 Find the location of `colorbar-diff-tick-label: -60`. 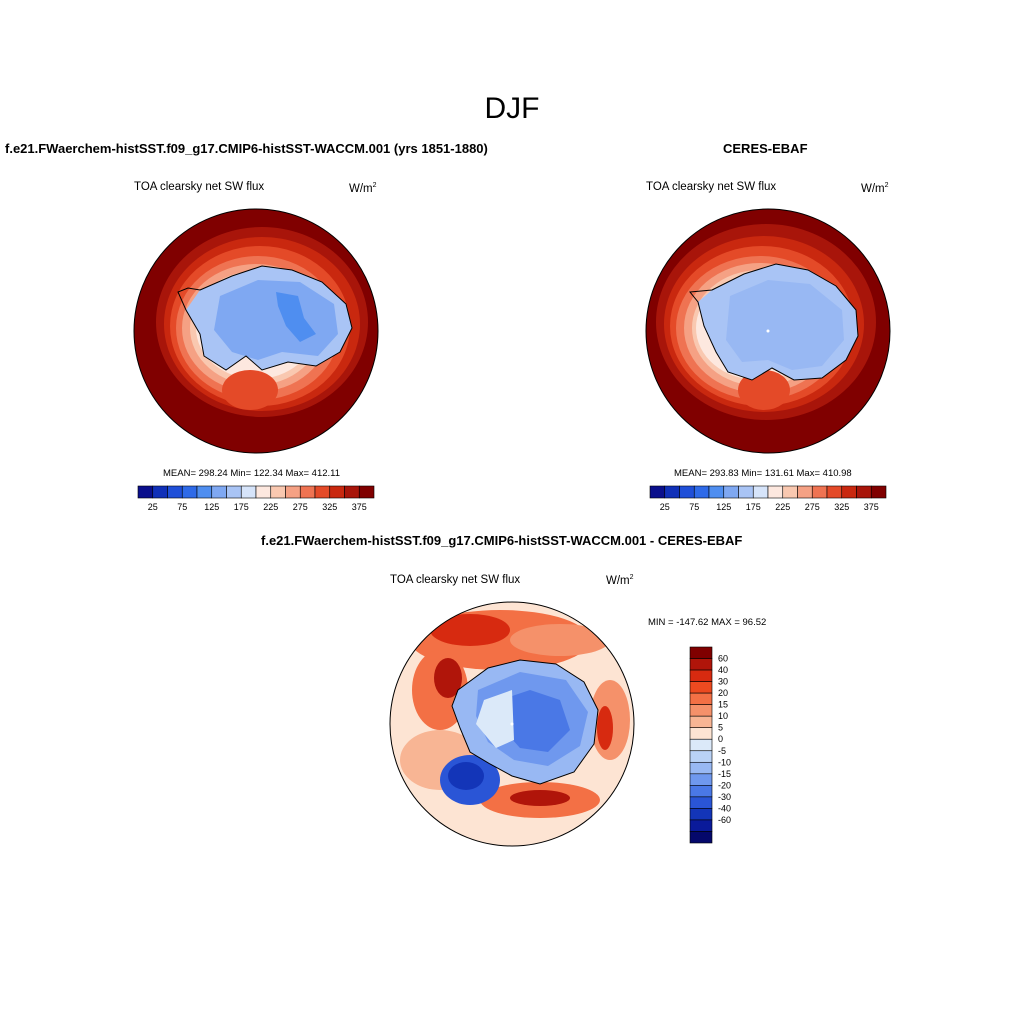

colorbar-diff-tick-label: -60 is located at coordinates (724, 820).